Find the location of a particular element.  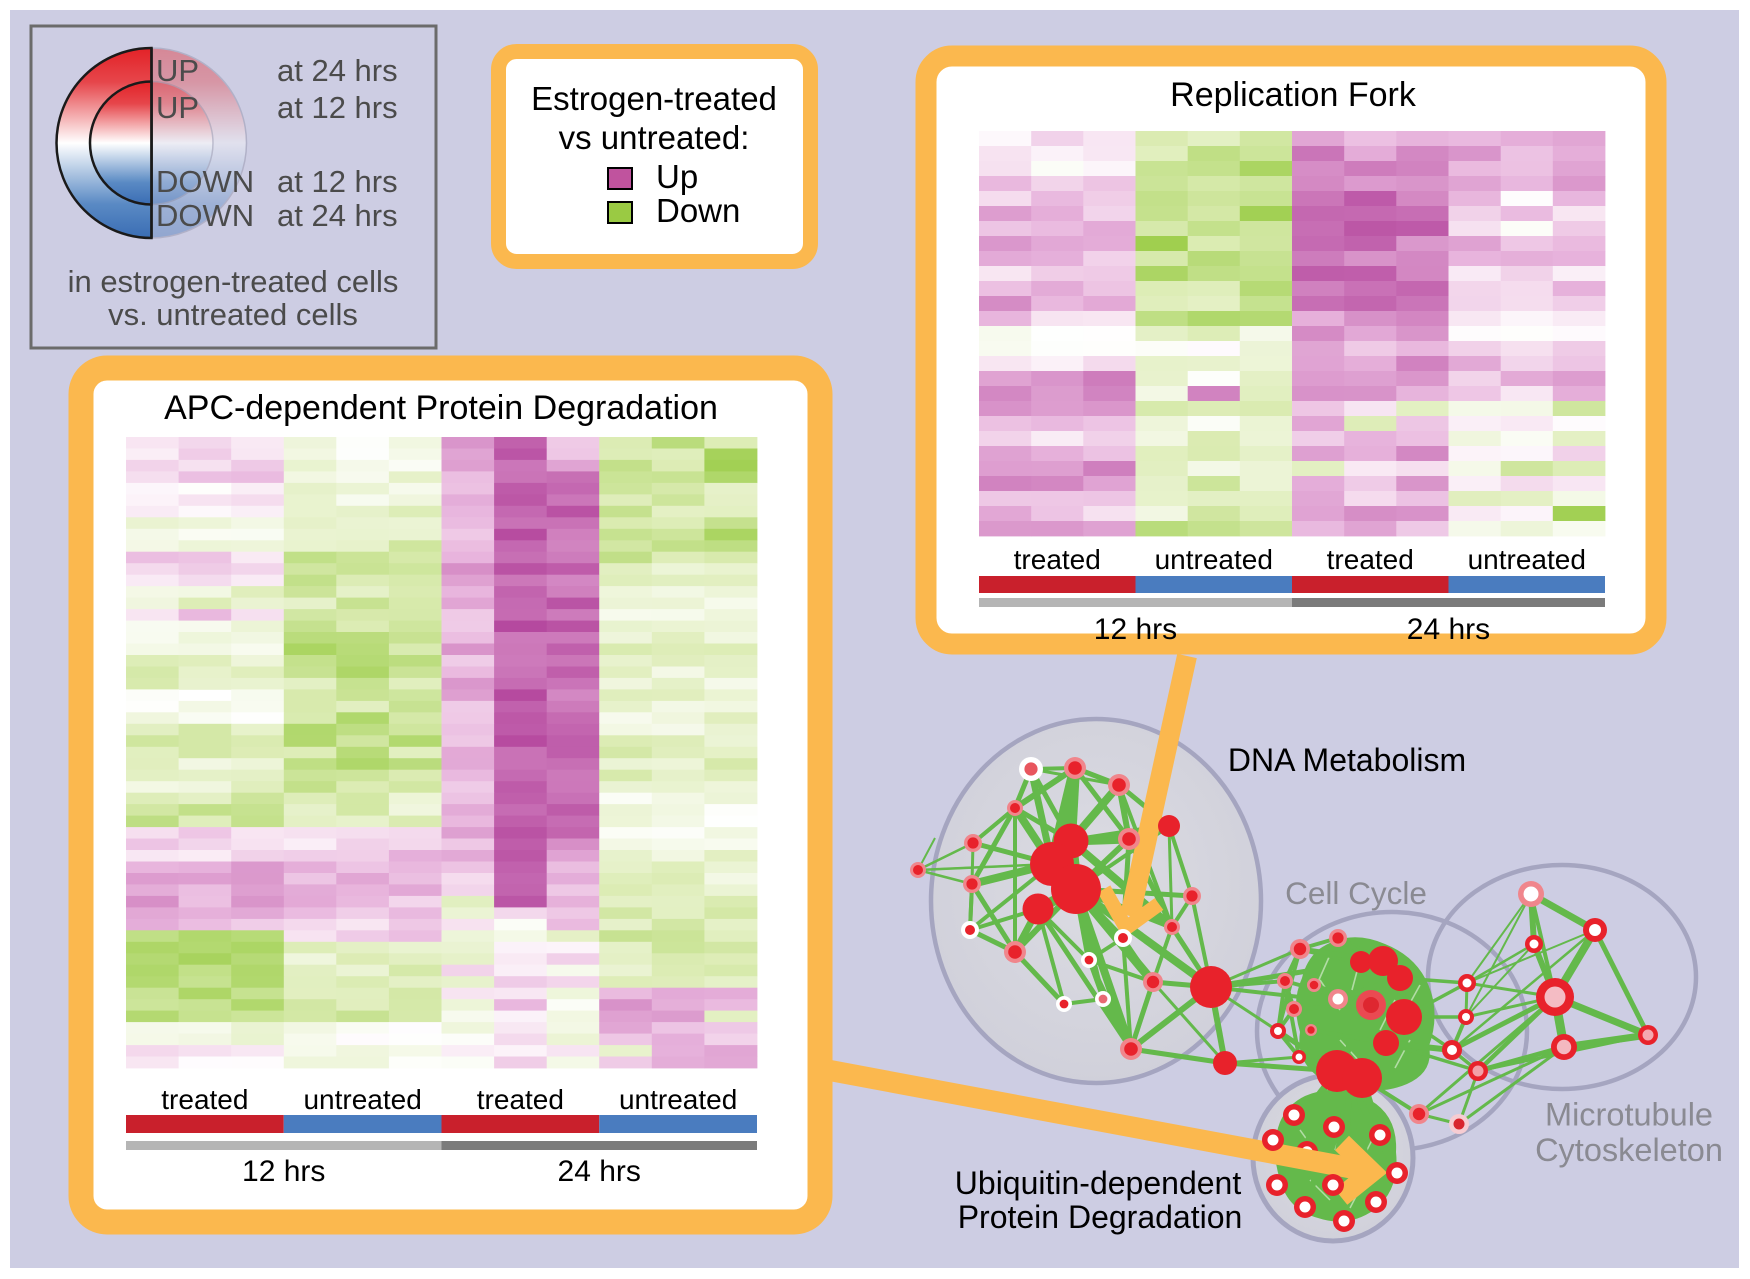

svg-text: Up is located at coordinates (677, 176).